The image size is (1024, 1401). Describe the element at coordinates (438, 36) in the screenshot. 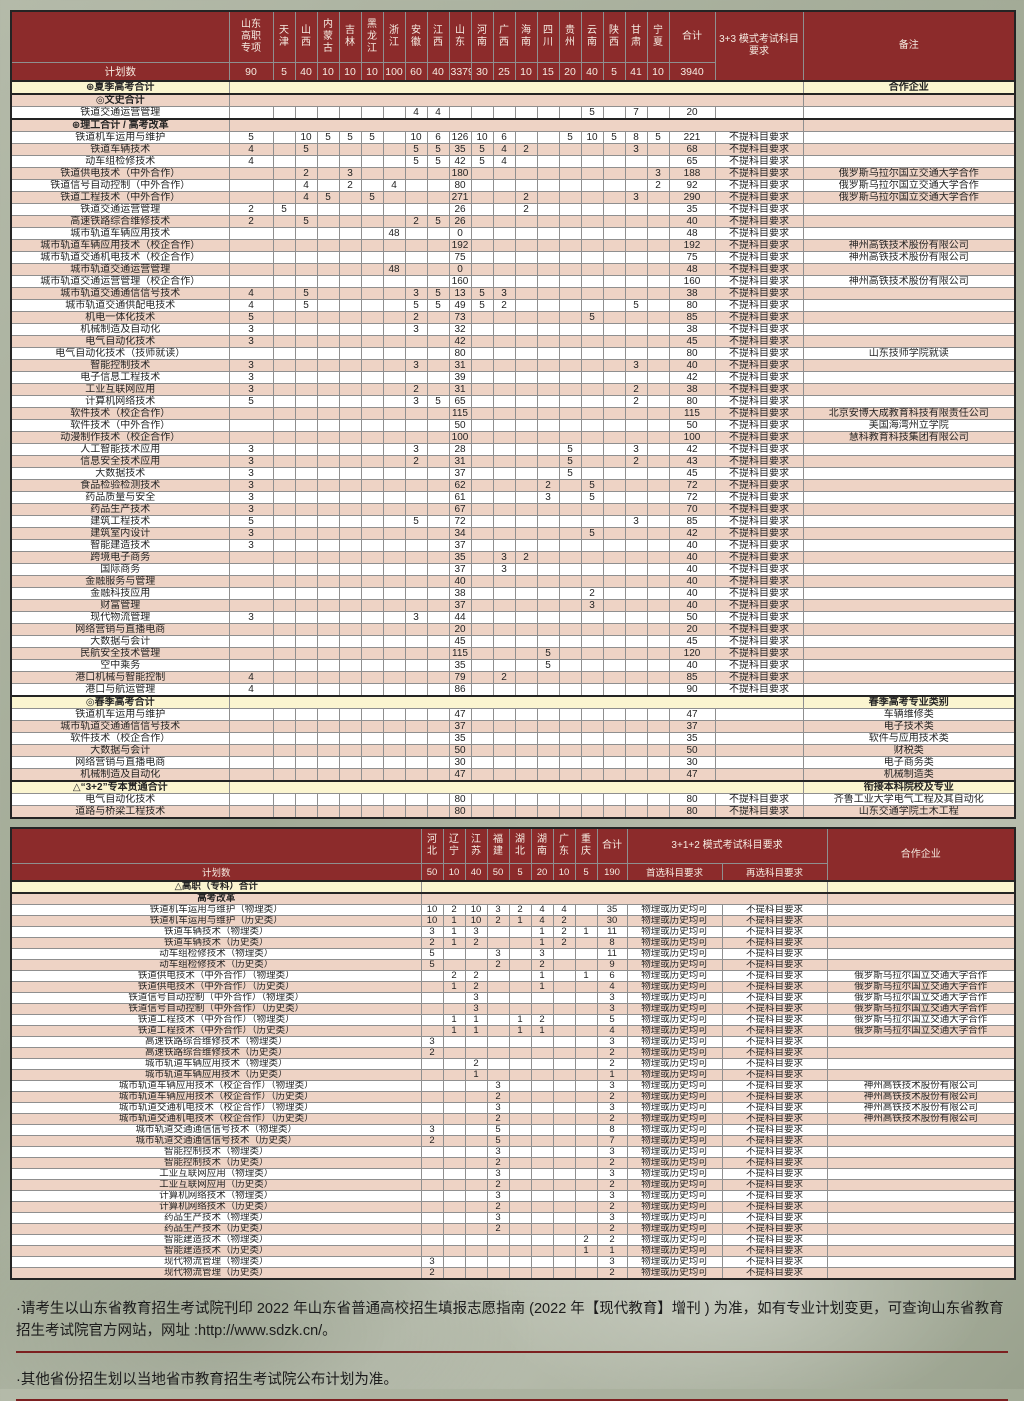

I see `province-header: 江 西` at that location.